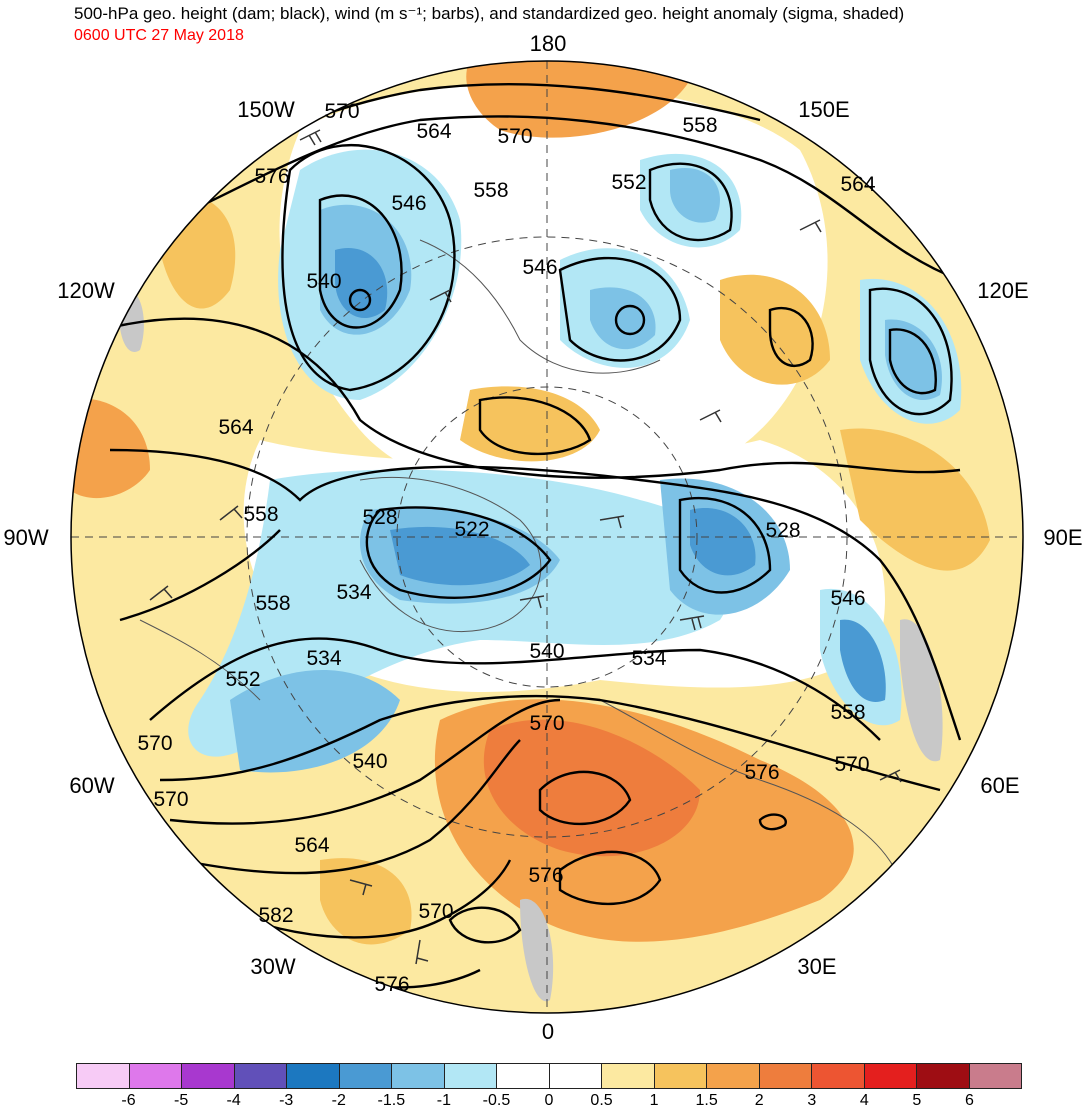 The image size is (1088, 1112). What do you see at coordinates (159, 35) in the screenshot?
I see `valid-time: 0600 UTC 27 May 2018` at bounding box center [159, 35].